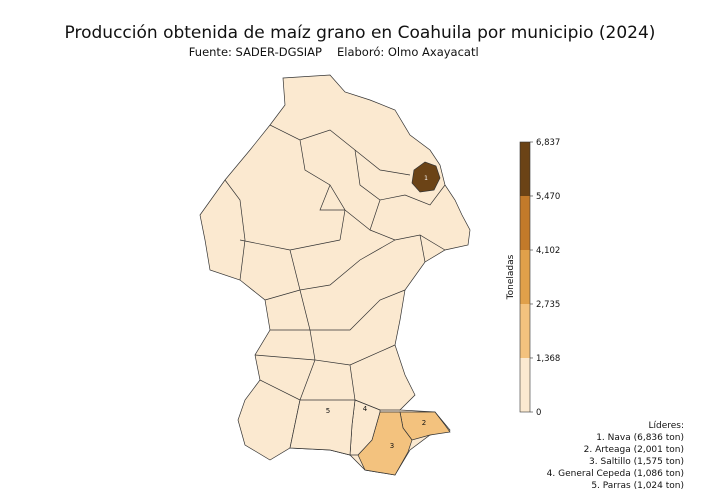 The width and height of the screenshot is (720, 504). Describe the element at coordinates (615, 474) in the screenshot. I see `leader-item: 4. General Cepeda (1,086 ton)` at that location.